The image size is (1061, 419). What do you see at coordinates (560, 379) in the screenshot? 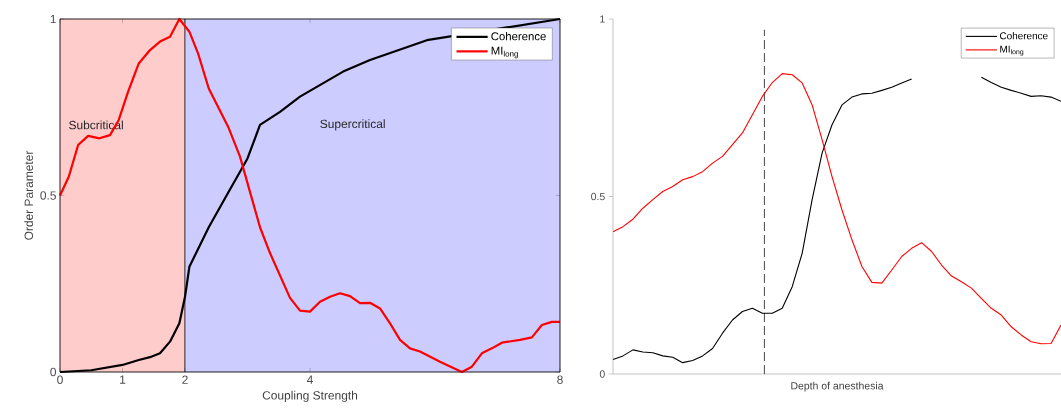
I see `x-tick-label: 8` at bounding box center [560, 379].